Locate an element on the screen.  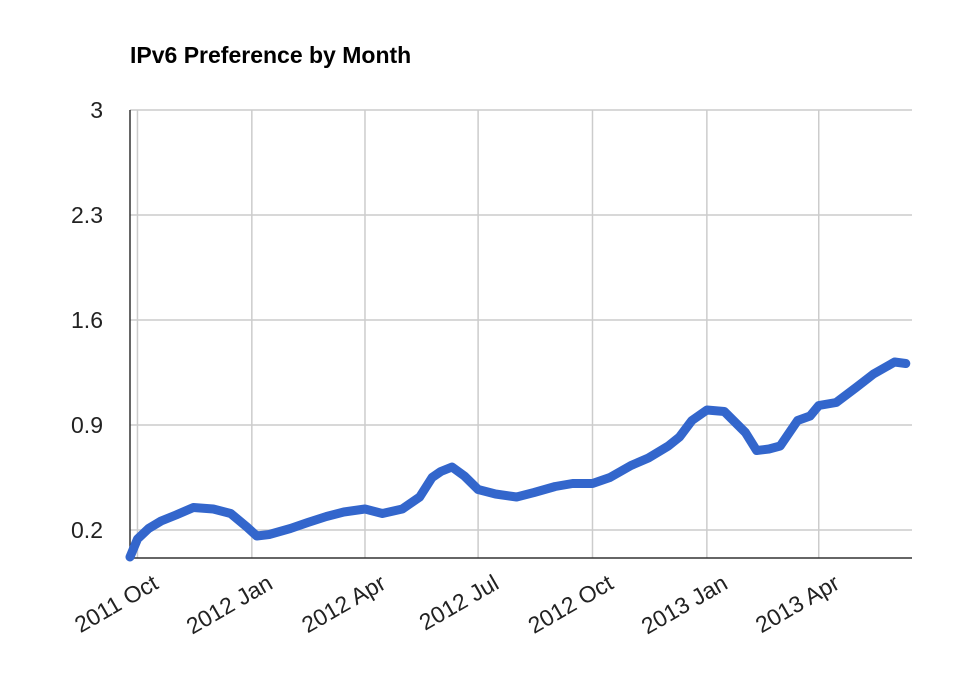
y-tick-label: 0.9 is located at coordinates (87, 425).